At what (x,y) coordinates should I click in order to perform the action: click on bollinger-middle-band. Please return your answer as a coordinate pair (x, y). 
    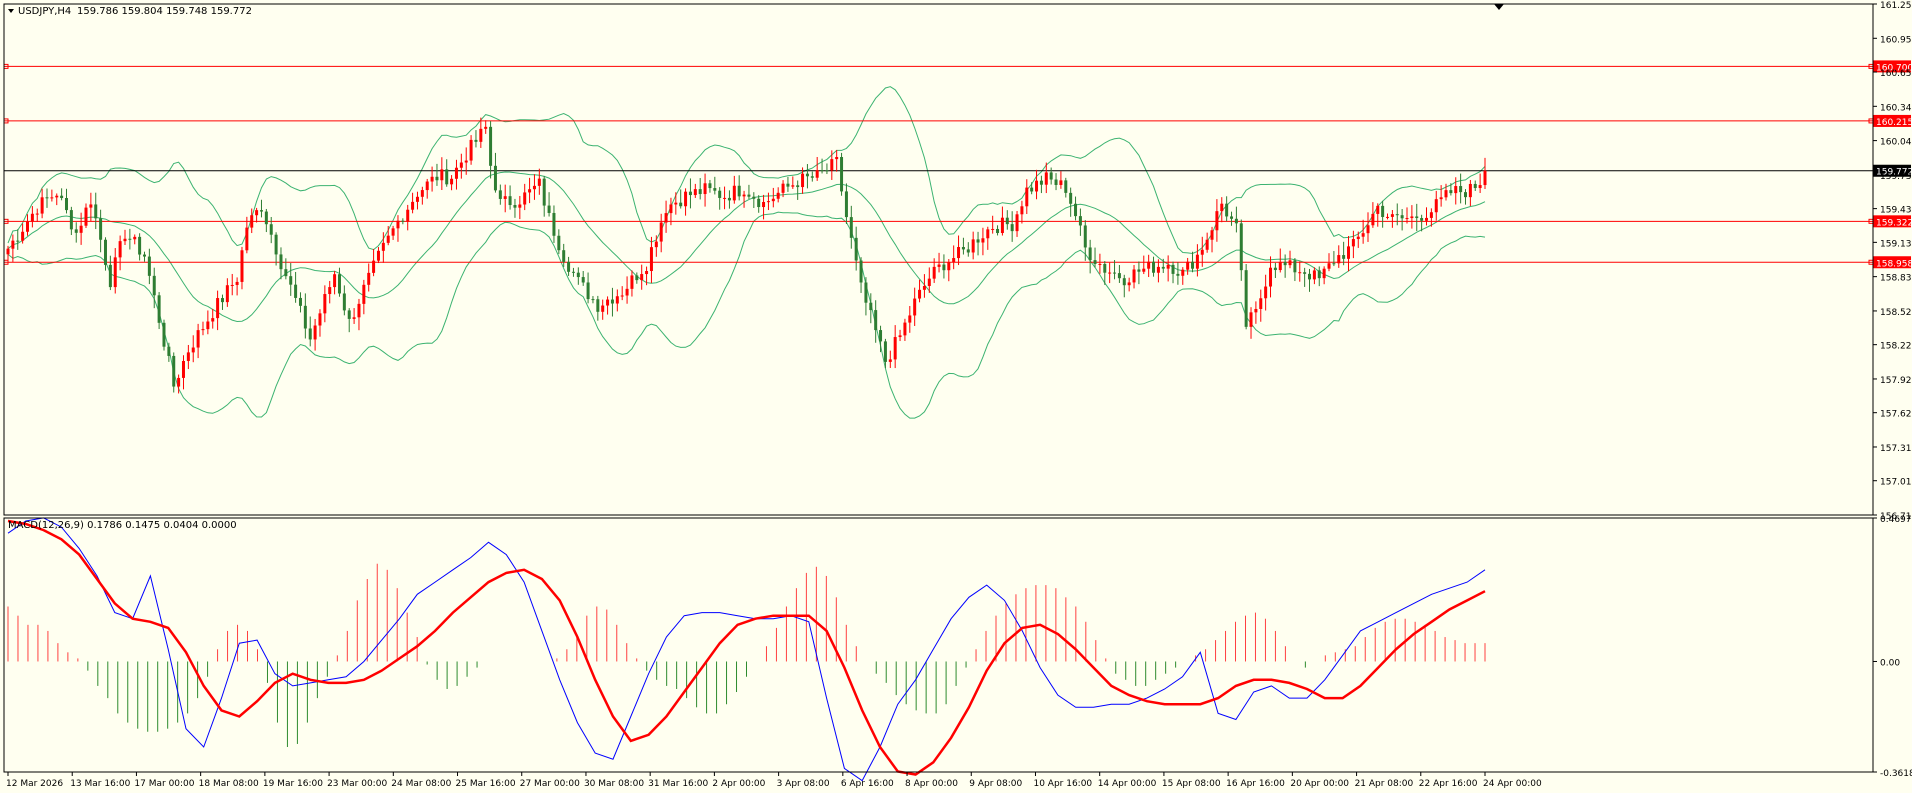
    Looking at the image, I should click on (746, 247).